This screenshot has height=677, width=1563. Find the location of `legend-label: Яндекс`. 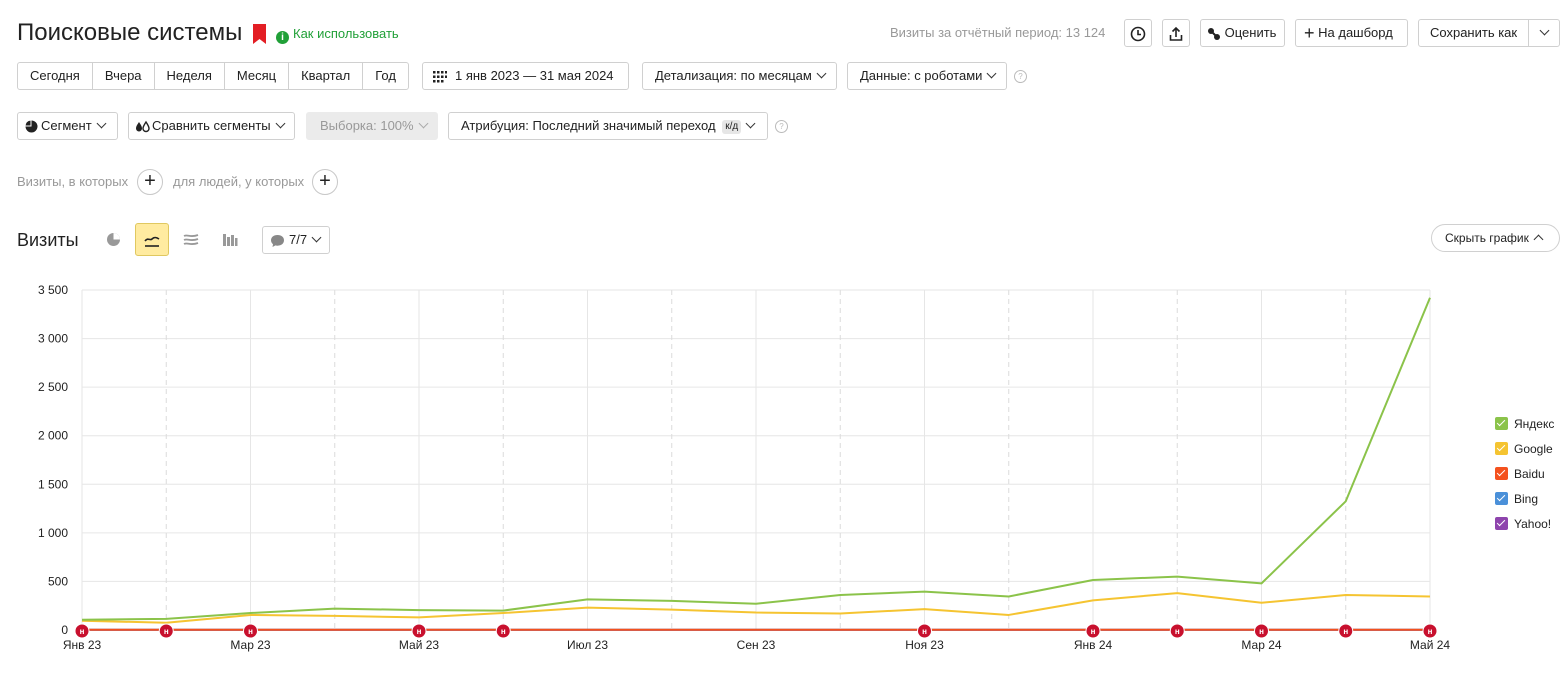

legend-label: Яндекс is located at coordinates (1534, 424).